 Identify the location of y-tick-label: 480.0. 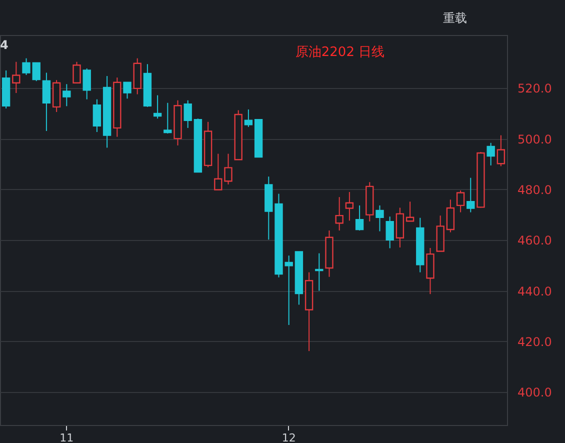
(535, 189).